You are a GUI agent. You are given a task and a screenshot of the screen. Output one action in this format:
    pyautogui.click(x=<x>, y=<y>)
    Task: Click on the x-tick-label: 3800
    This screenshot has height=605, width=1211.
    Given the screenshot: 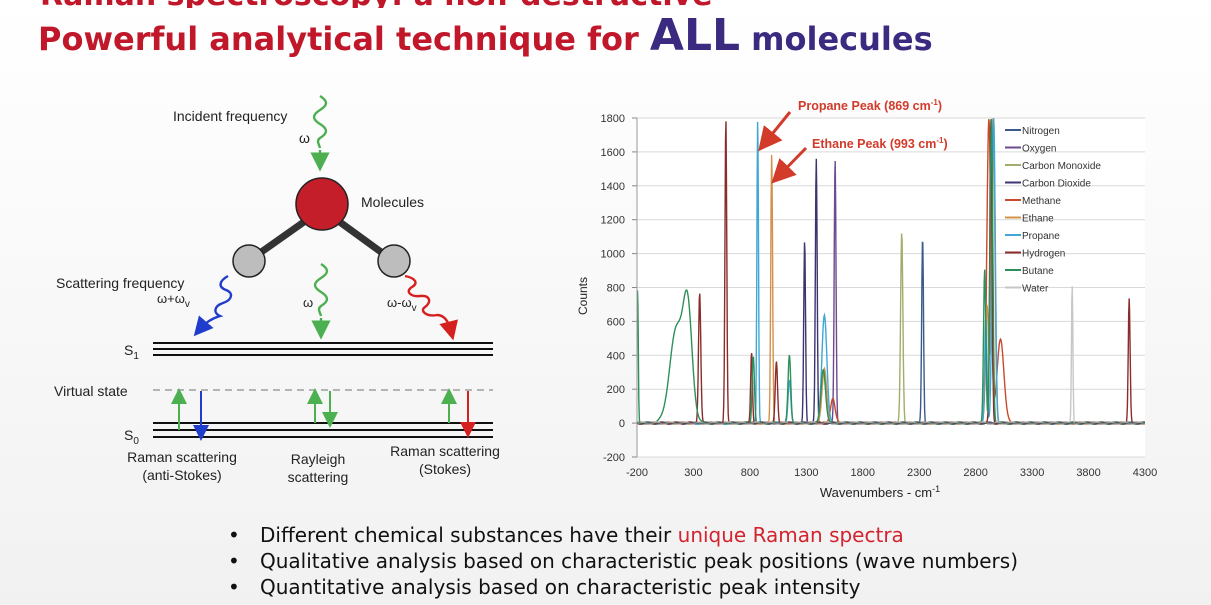 What is the action you would take?
    pyautogui.click(x=1088, y=473)
    